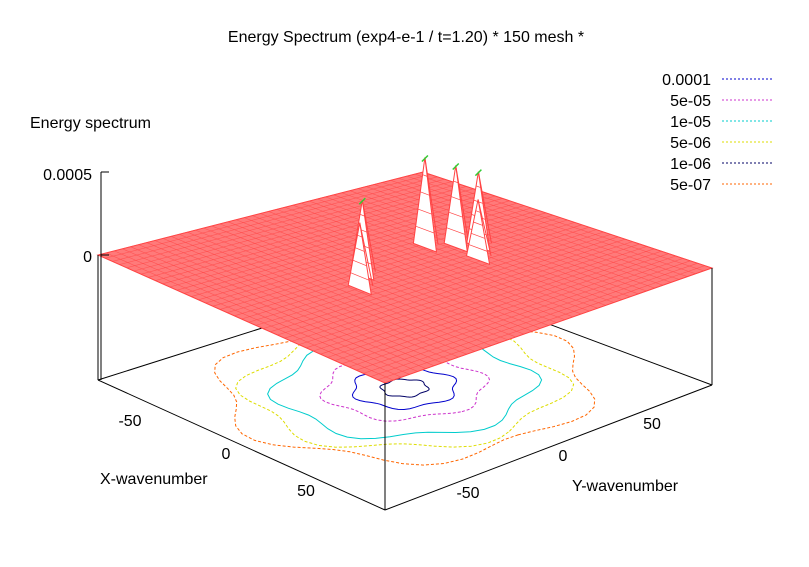 This screenshot has height=567, width=809. I want to click on y-tick-label: 0, so click(563, 456).